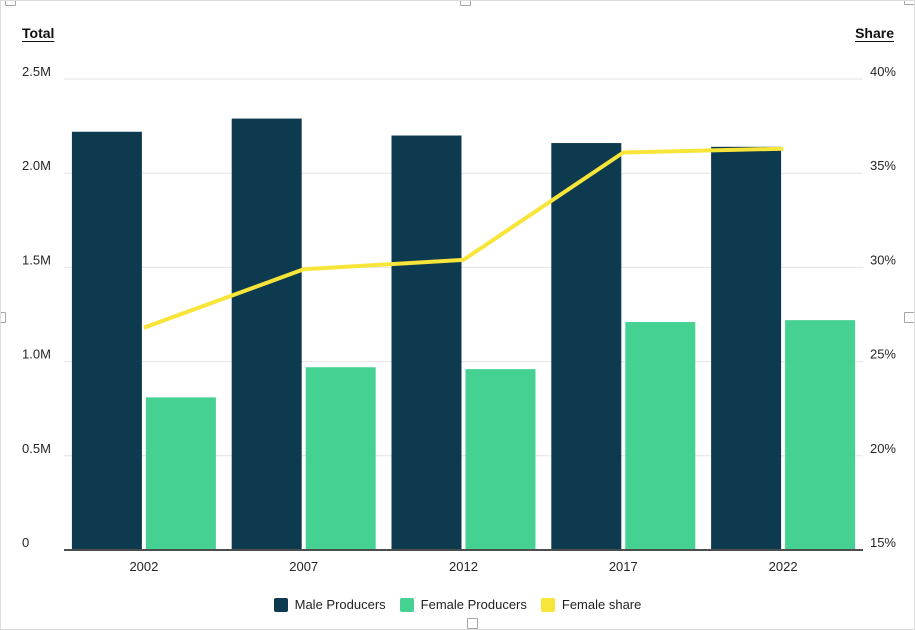 This screenshot has height=630, width=915. Describe the element at coordinates (36, 354) in the screenshot. I see `left-axis-tick-label: 1.0M` at that location.